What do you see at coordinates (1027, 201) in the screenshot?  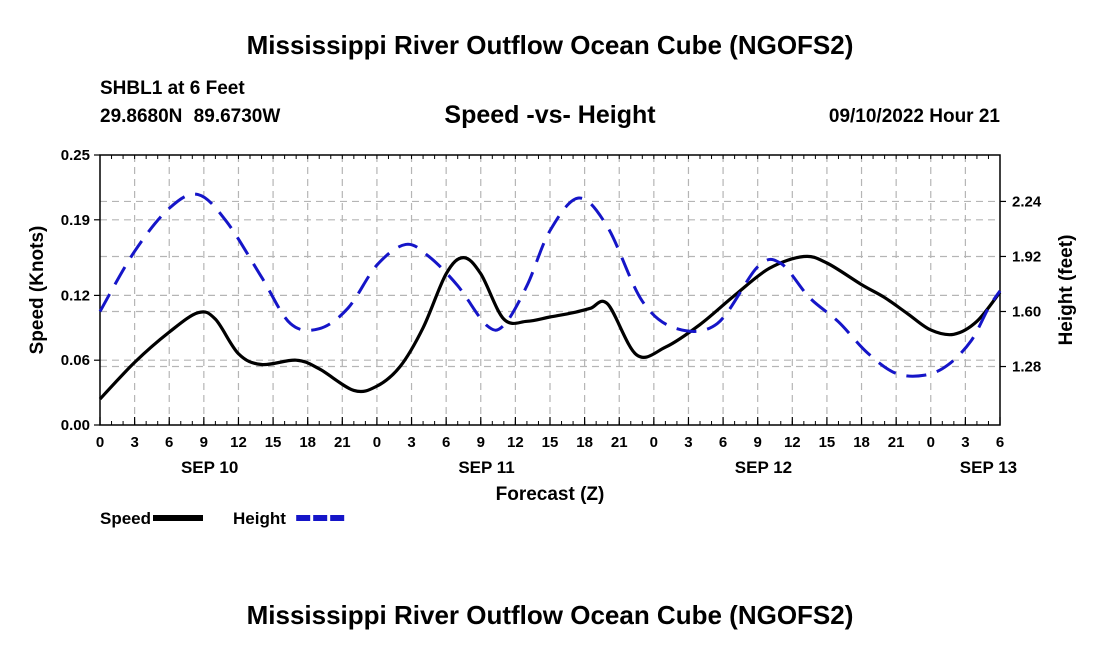 I see `y2-tick-label: 2.24` at bounding box center [1027, 201].